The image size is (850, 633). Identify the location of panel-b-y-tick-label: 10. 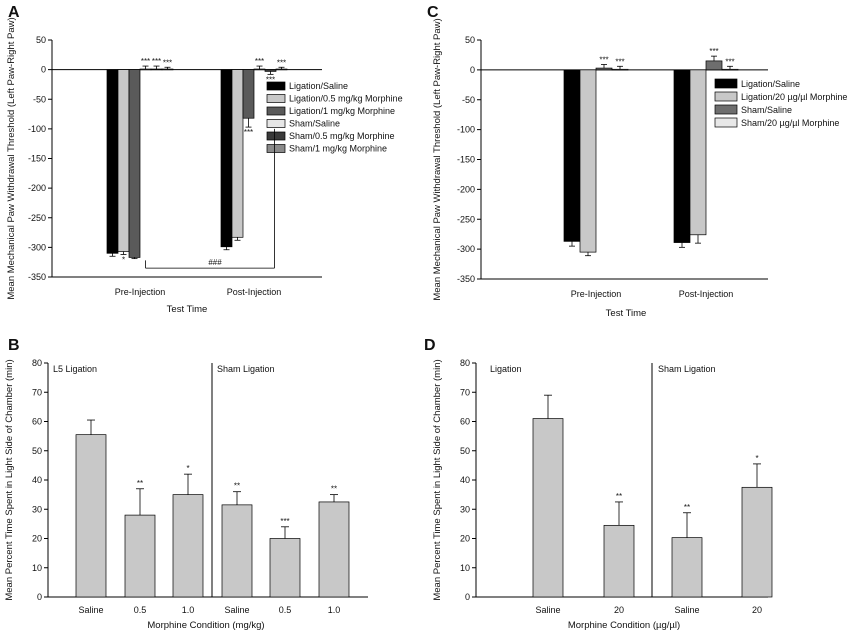
(37, 568).